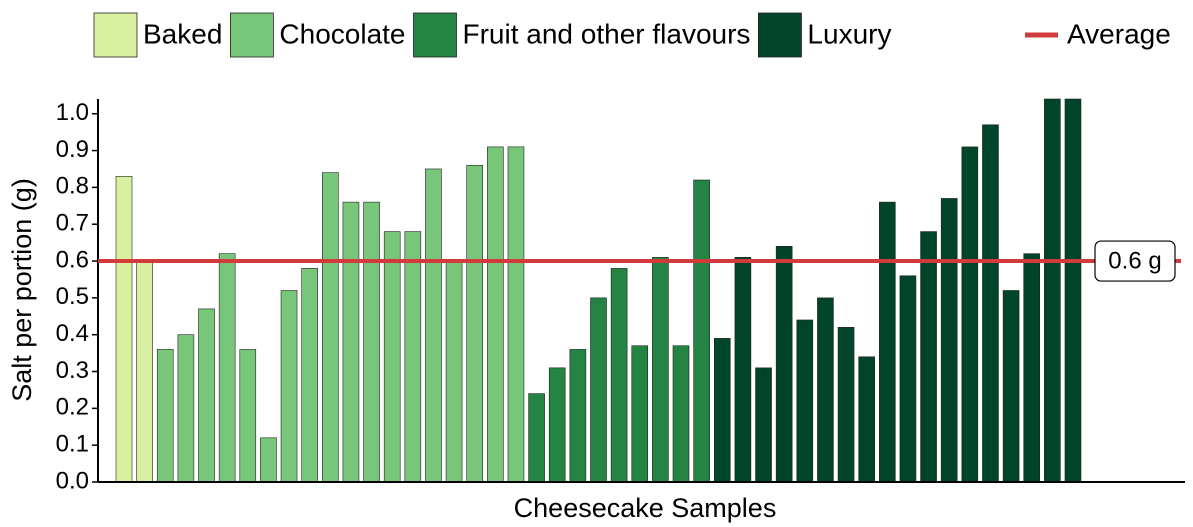 Image resolution: width=1193 pixels, height=527 pixels. I want to click on y-tick-label: 0.9, so click(72, 149).